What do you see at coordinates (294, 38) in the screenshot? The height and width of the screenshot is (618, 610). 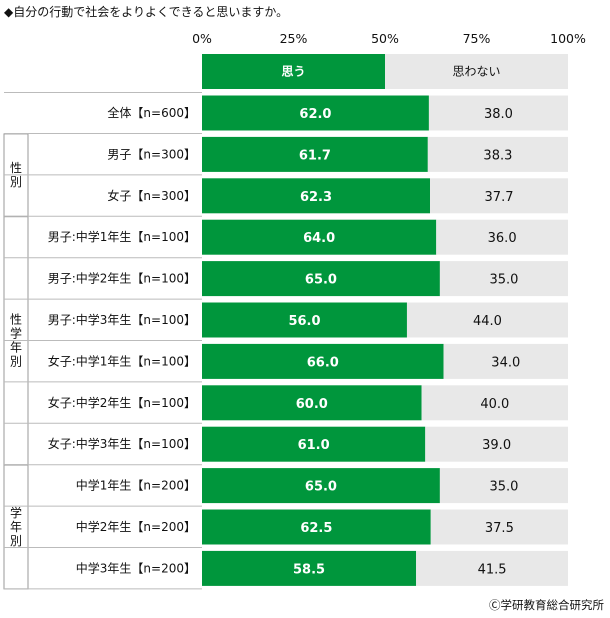 I see `x-tick-label: 25%` at bounding box center [294, 38].